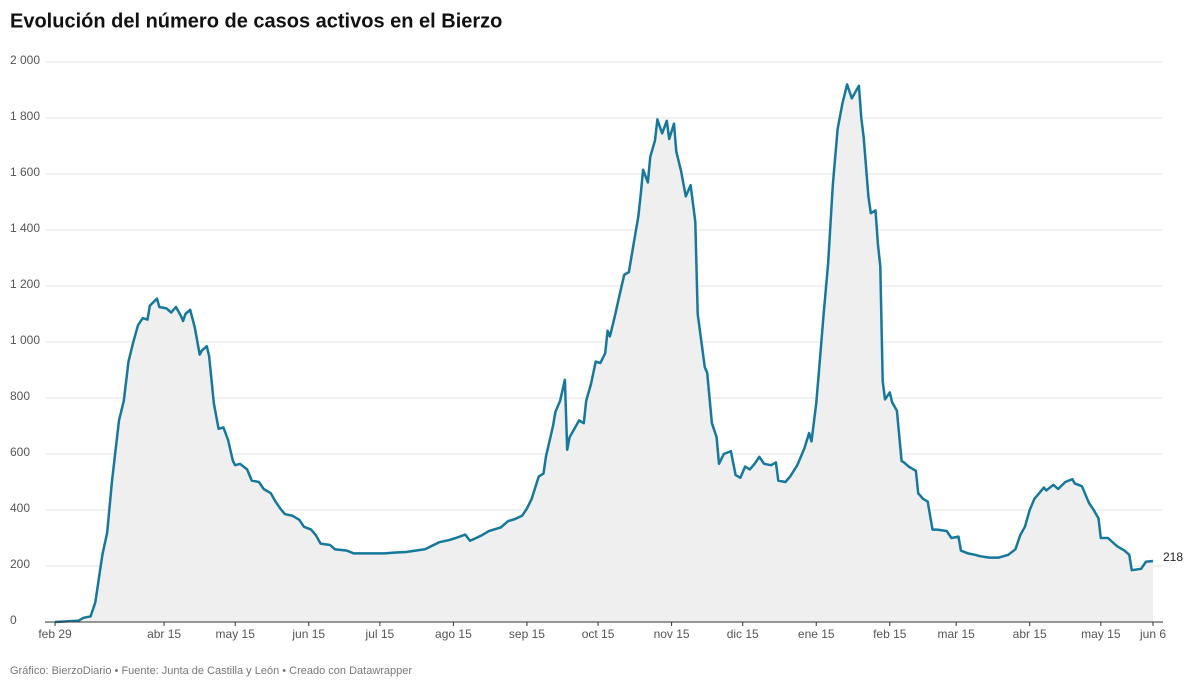  I want to click on x-tick-label: sep 15, so click(527, 634).